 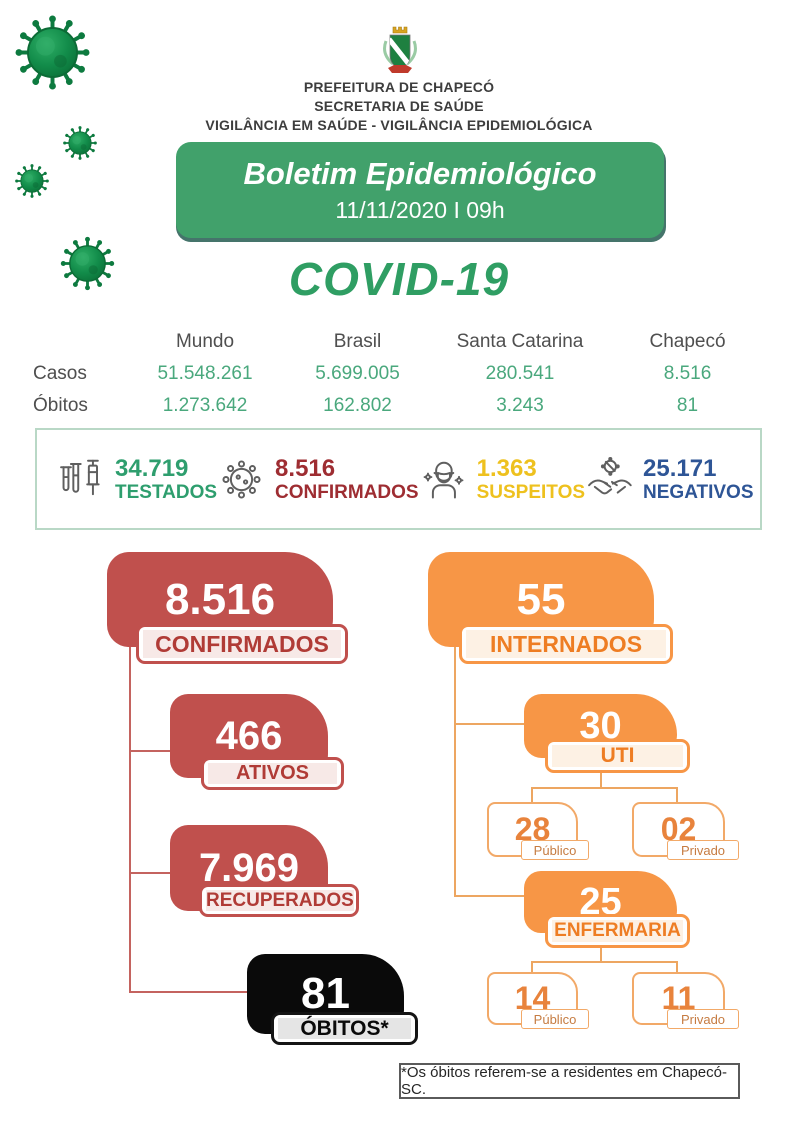 I want to click on stat-label: TESTADOS, so click(x=166, y=492).